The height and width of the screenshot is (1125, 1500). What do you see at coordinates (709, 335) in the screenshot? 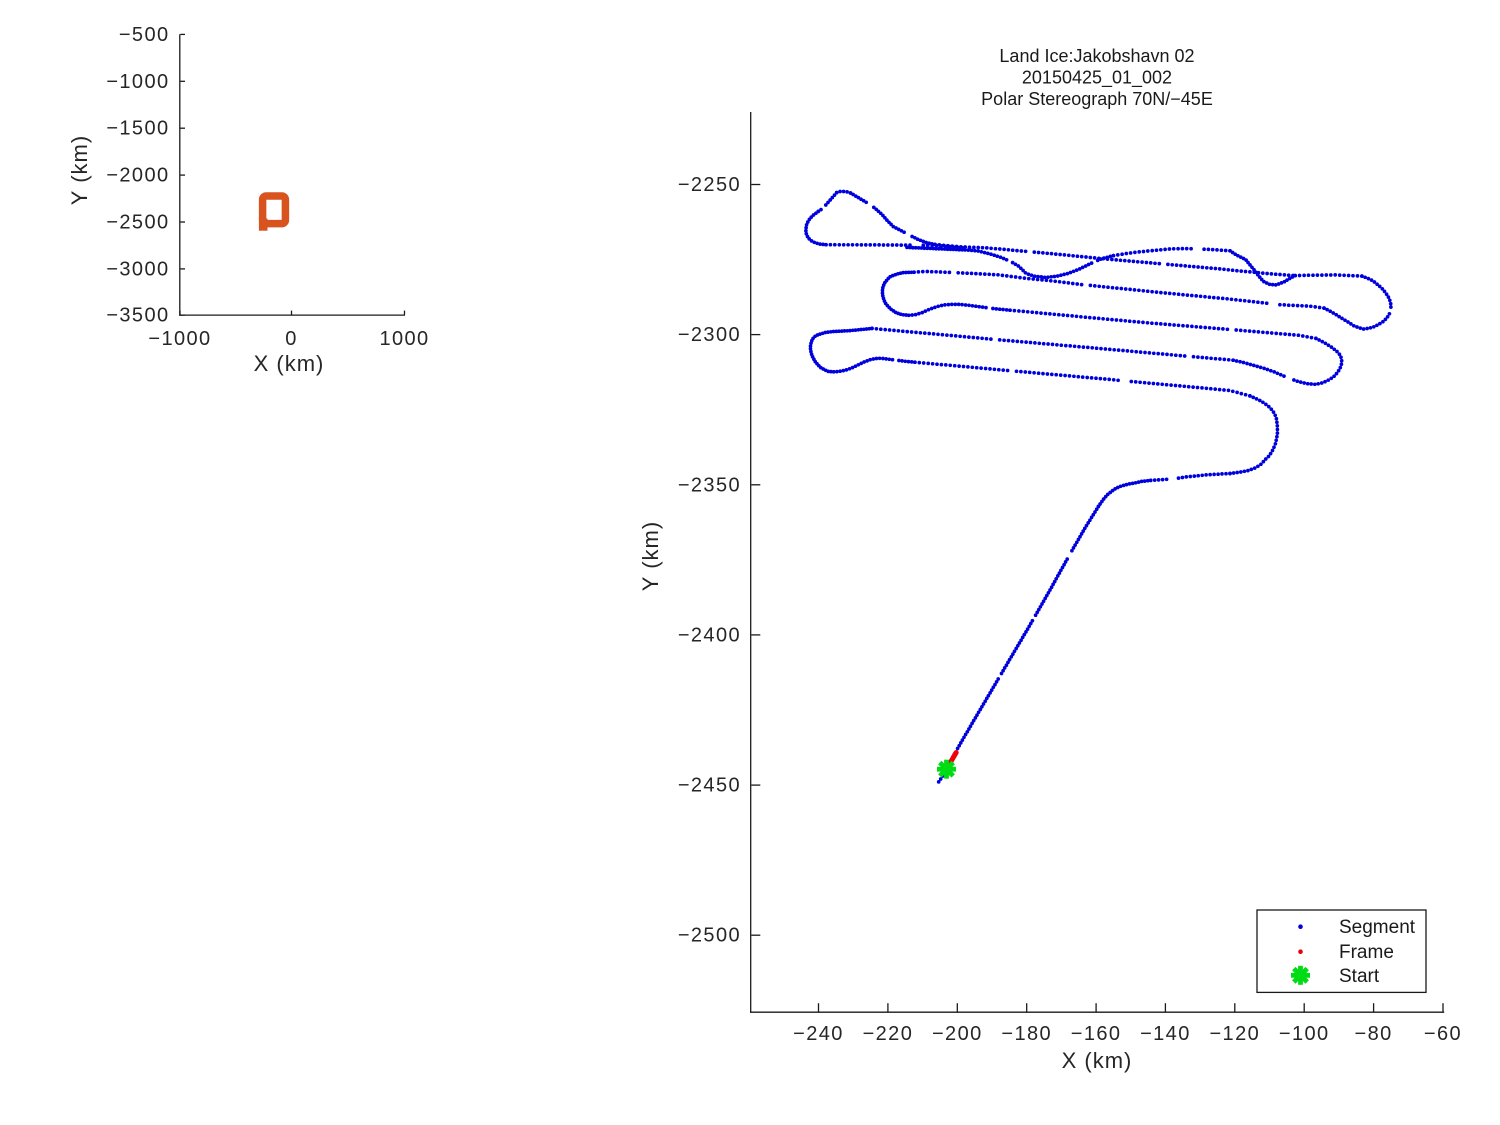
I see `svg-text: −2300` at bounding box center [709, 335].